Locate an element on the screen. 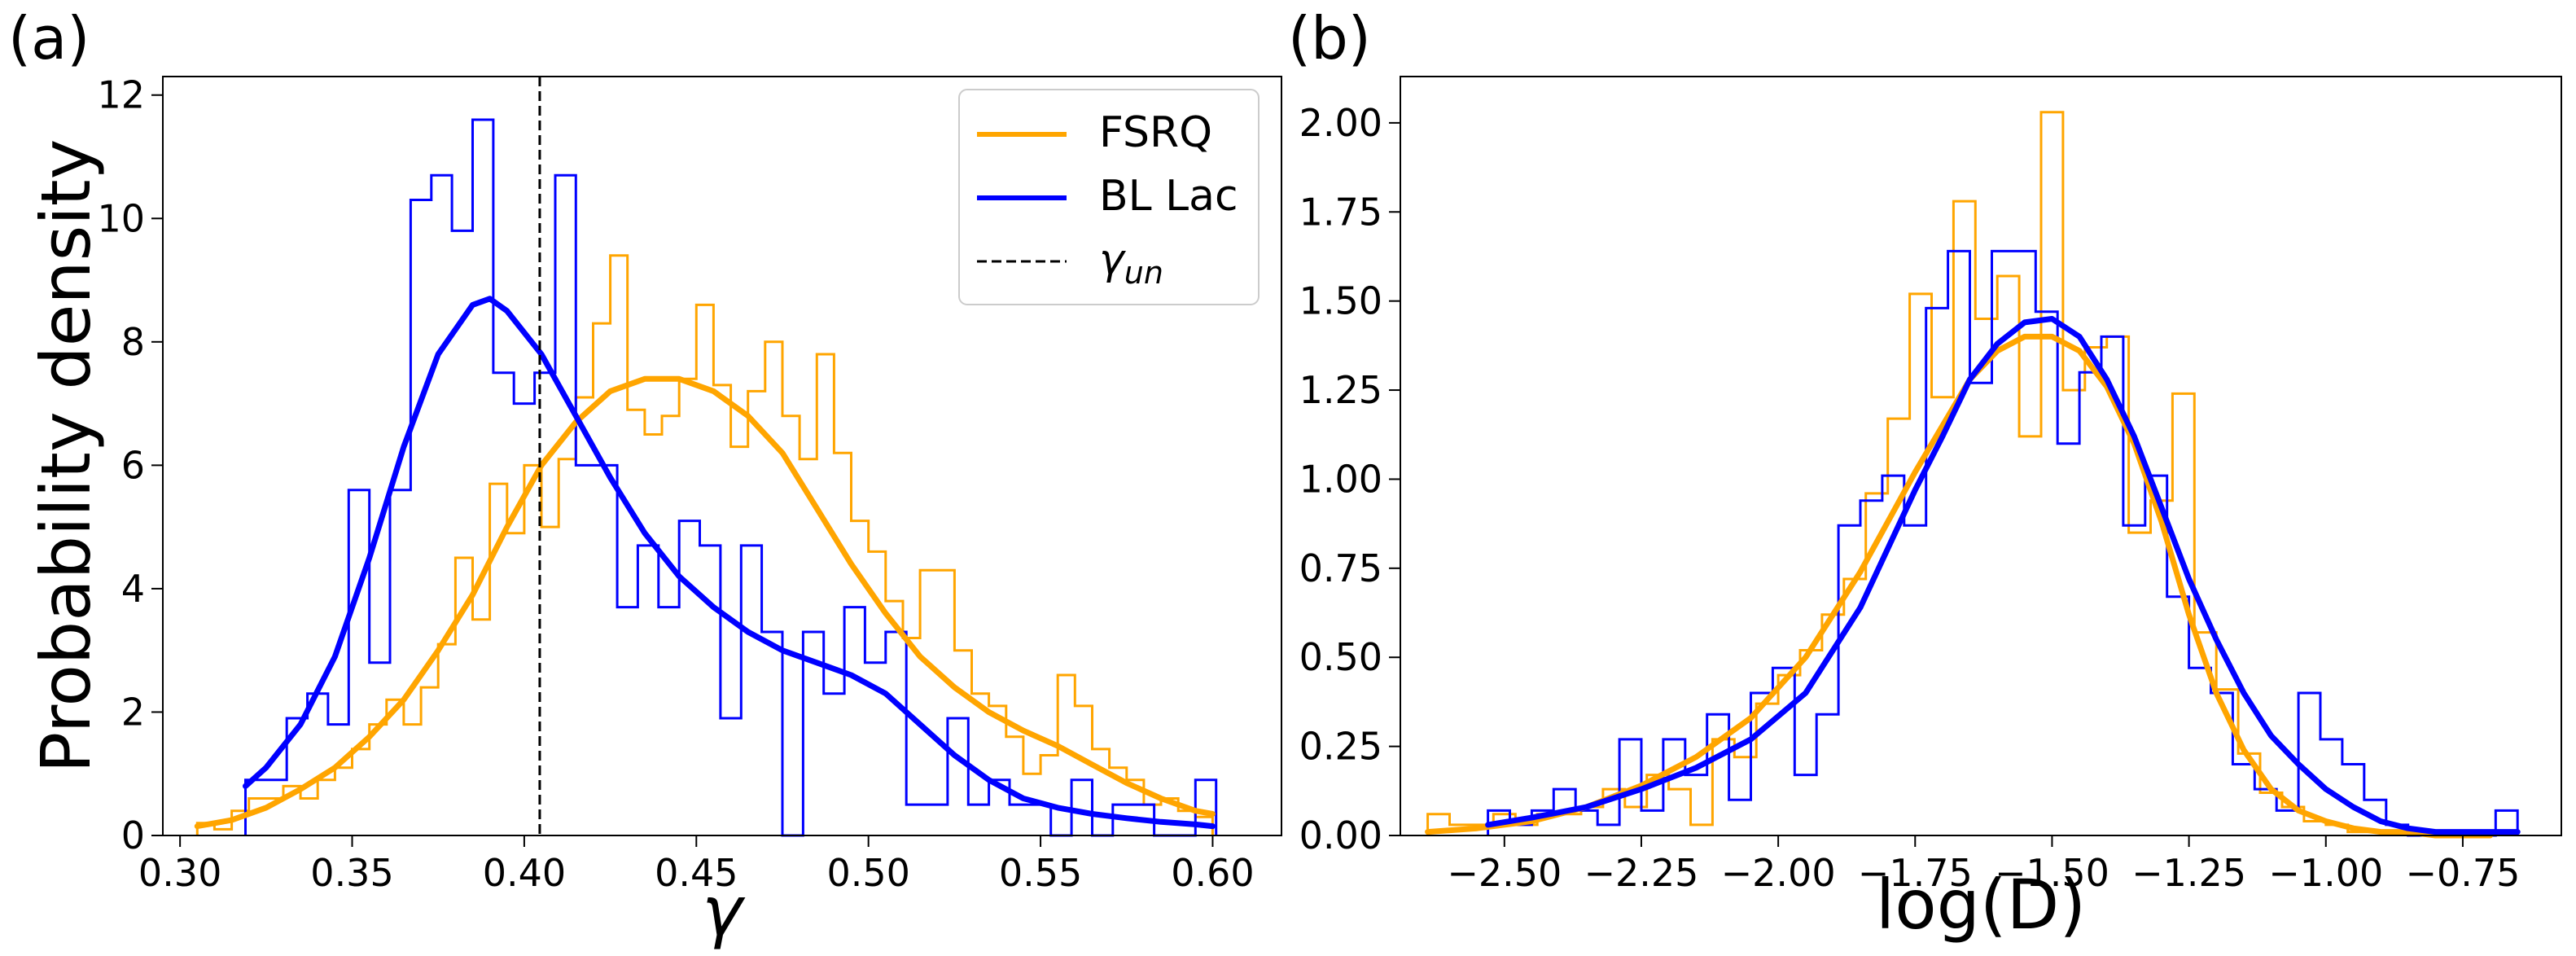 The height and width of the screenshot is (956, 2576). panel-b-x-ticks: −2.50 −2.25 −2.00 −1.75 −1.50 −1.25 −1.00 −0.75 is located at coordinates (1983, 865).